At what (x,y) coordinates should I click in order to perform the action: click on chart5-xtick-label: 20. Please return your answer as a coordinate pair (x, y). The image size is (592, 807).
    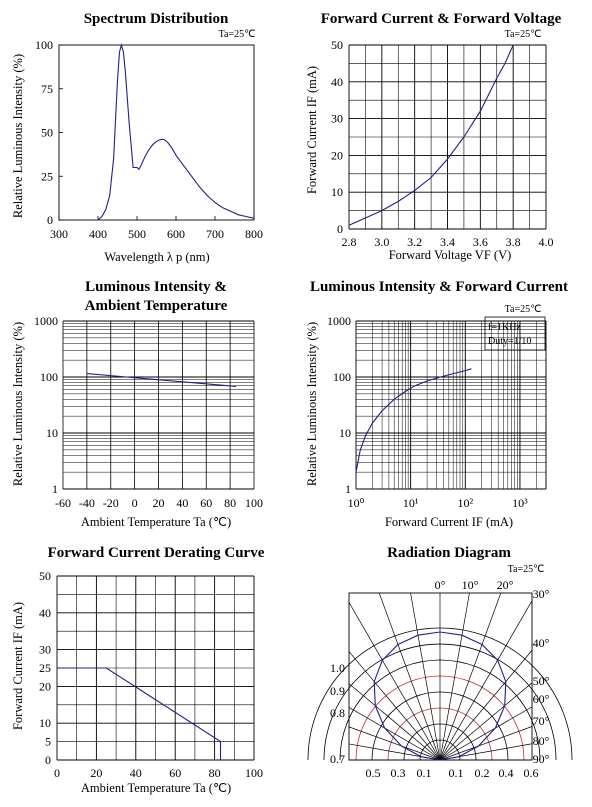
    Looking at the image, I should click on (96, 773).